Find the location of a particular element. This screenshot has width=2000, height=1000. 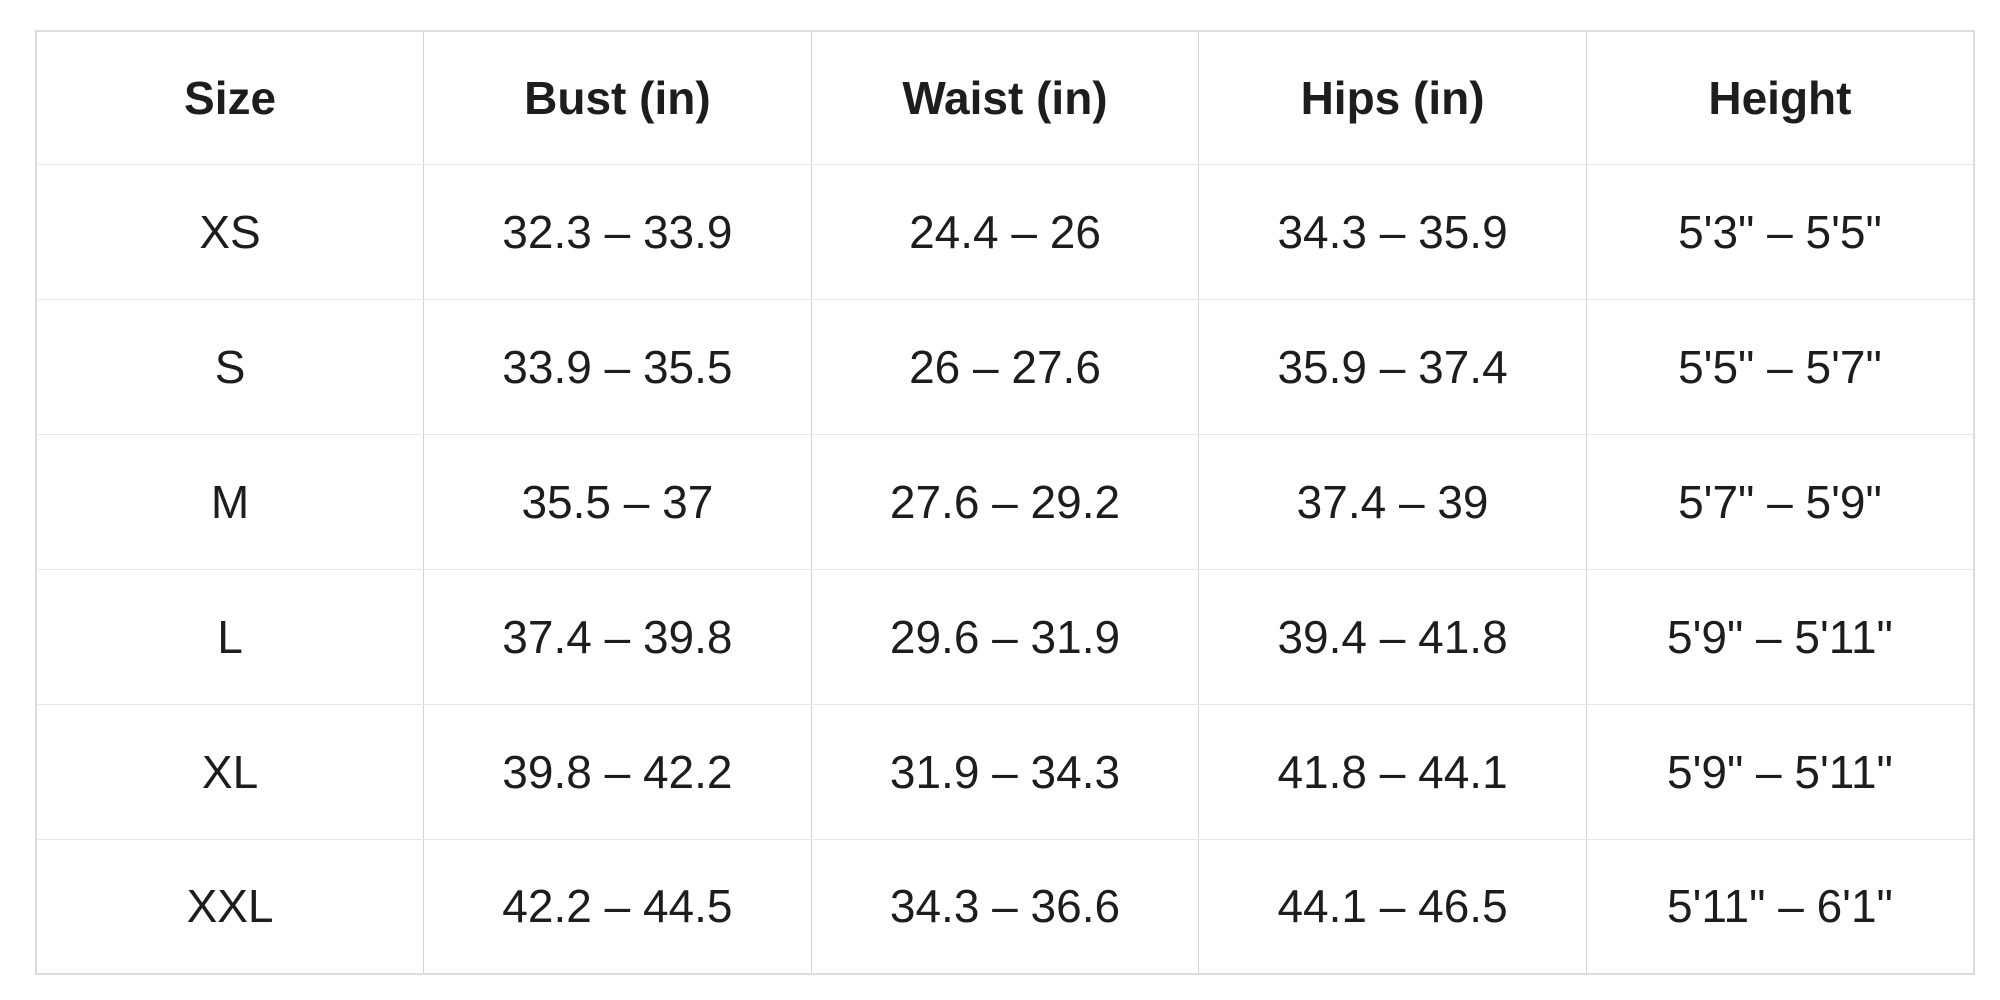

cell-waist: 24.4 – 26 is located at coordinates (1005, 231).